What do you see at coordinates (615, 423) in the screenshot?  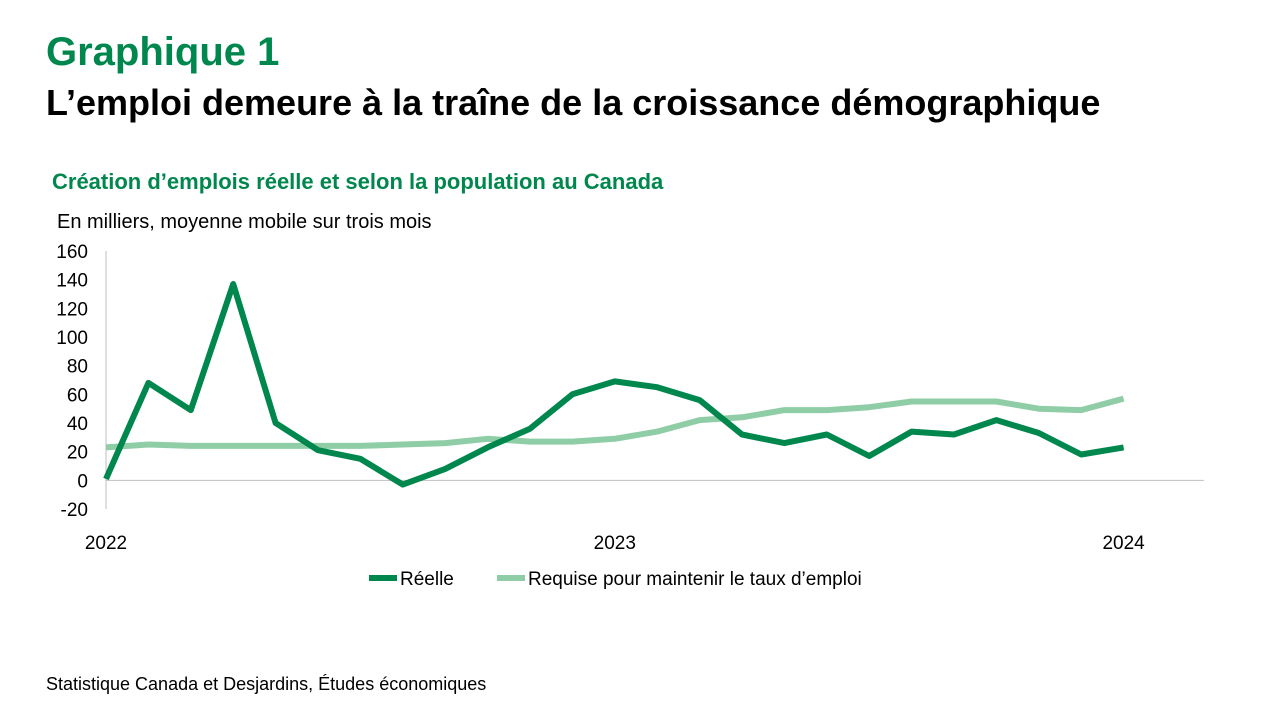 I see `series-line` at bounding box center [615, 423].